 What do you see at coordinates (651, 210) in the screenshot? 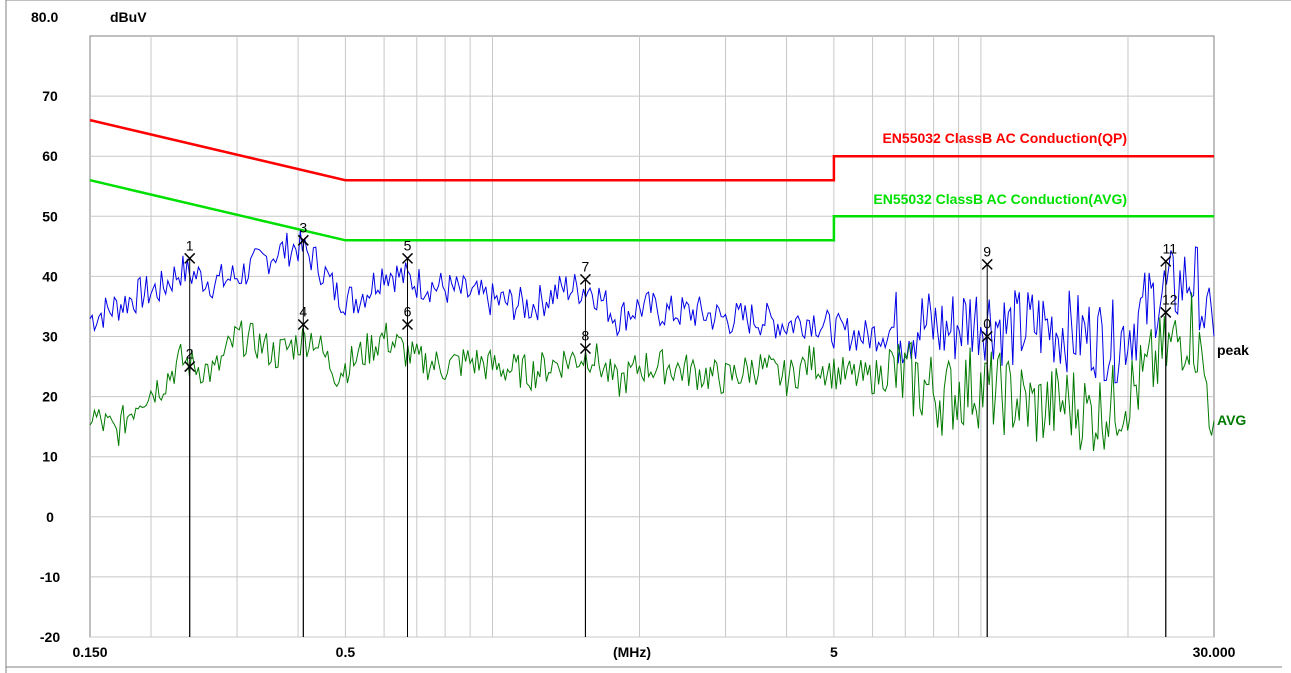
I see `limit-line-avg` at bounding box center [651, 210].